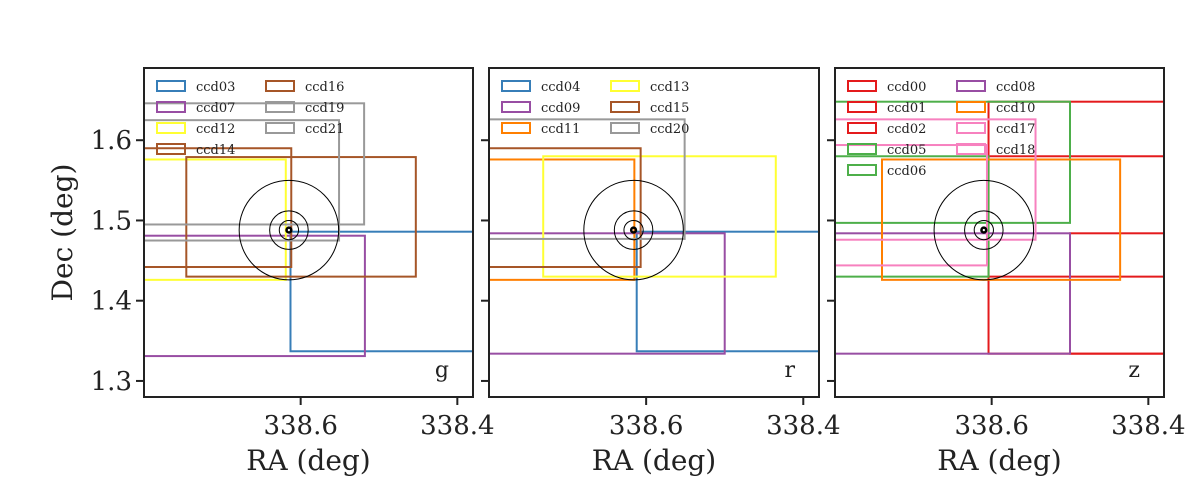 The image size is (1200, 500). I want to click on footprint-ccd17, so click(936, 179).